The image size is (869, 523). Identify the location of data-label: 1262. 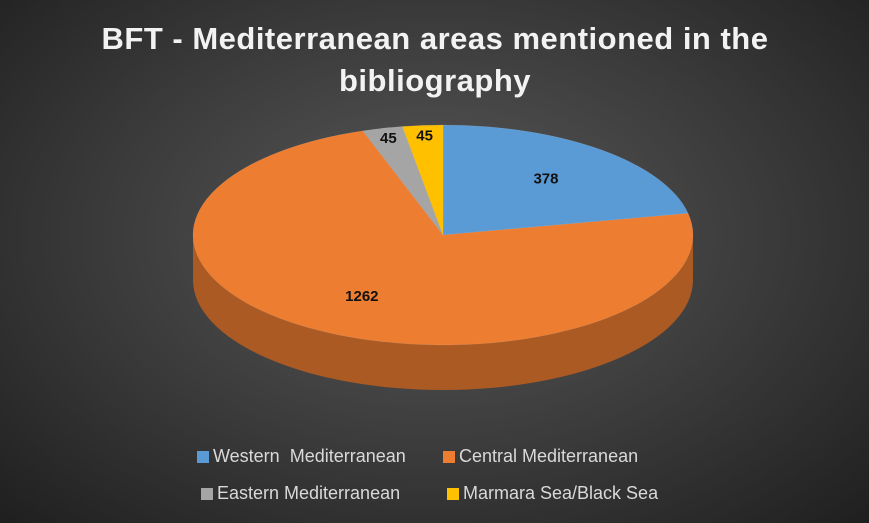
(361, 296).